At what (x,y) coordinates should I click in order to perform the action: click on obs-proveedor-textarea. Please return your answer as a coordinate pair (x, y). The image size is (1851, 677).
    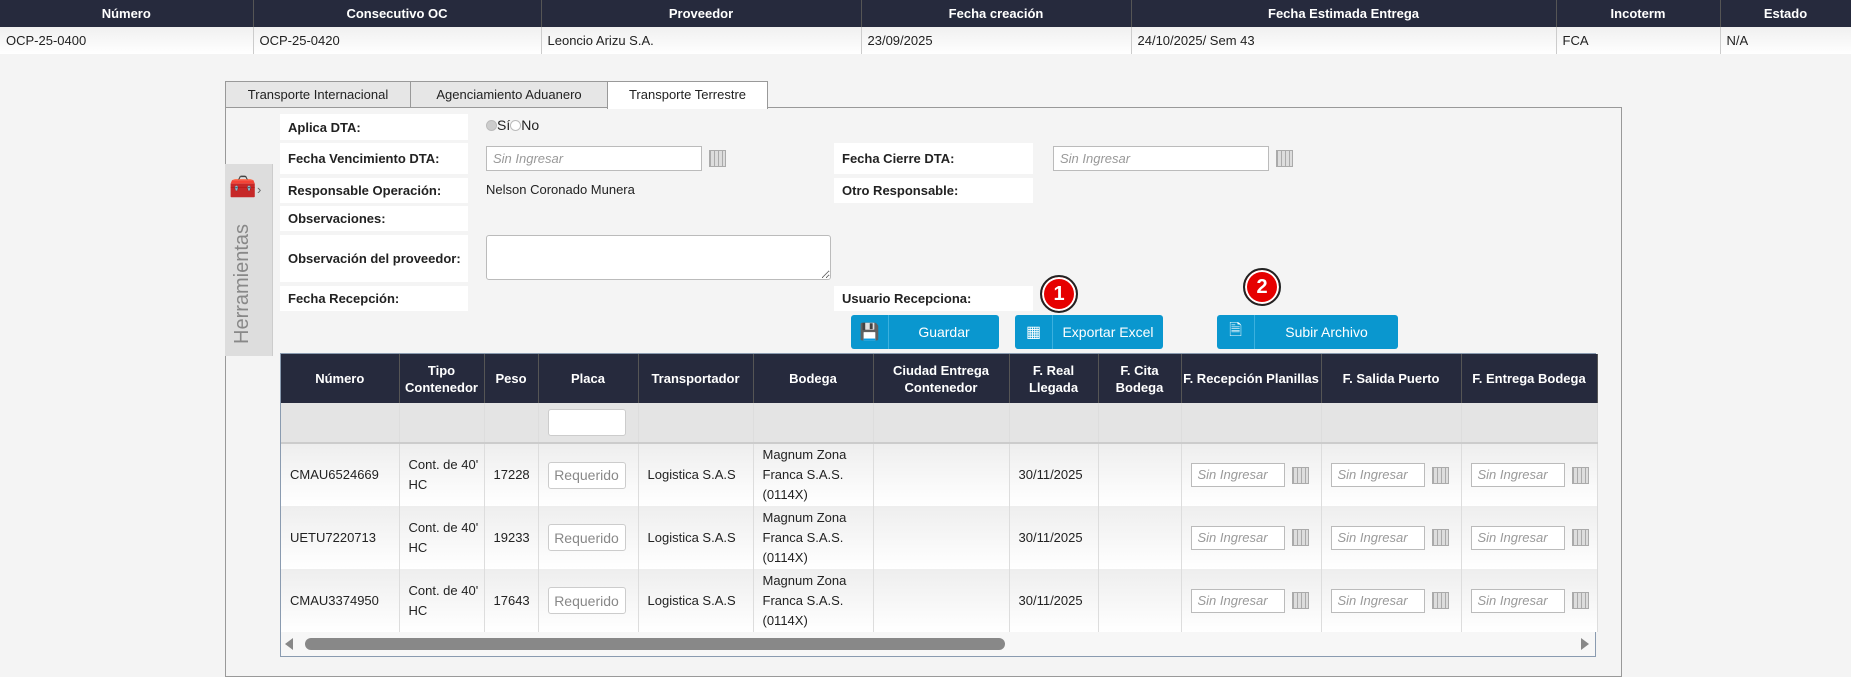
    Looking at the image, I should click on (658, 257).